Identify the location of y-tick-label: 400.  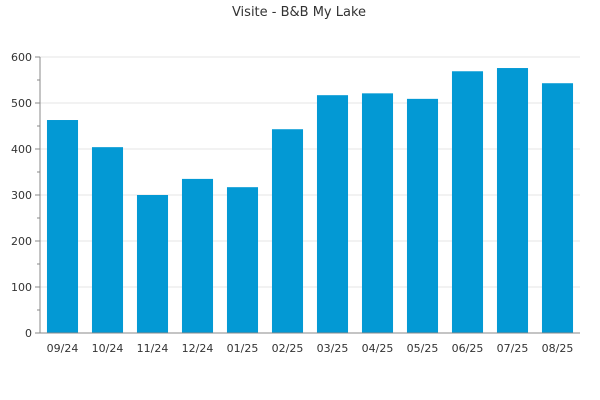
(21, 149).